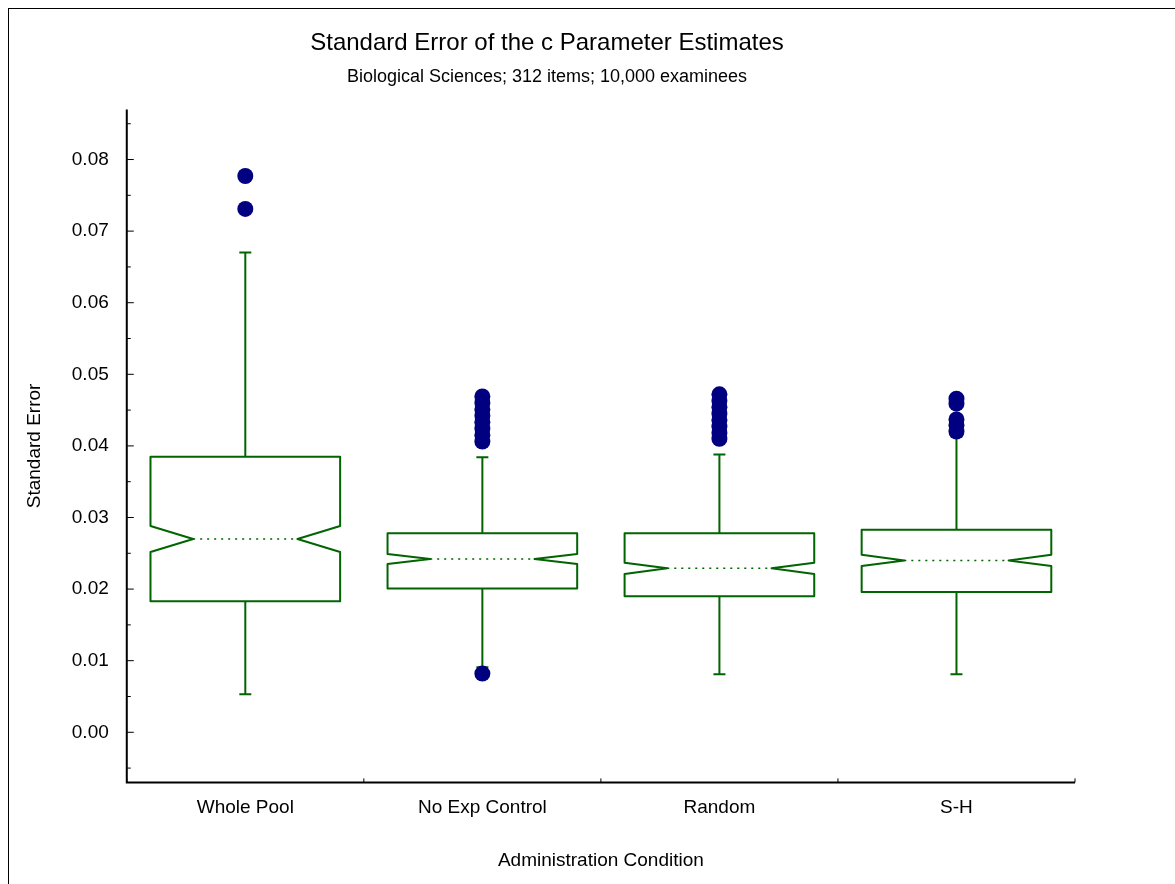 This screenshot has height=884, width=1175. Describe the element at coordinates (90, 445) in the screenshot. I see `y-tick-label: 0.04` at that location.